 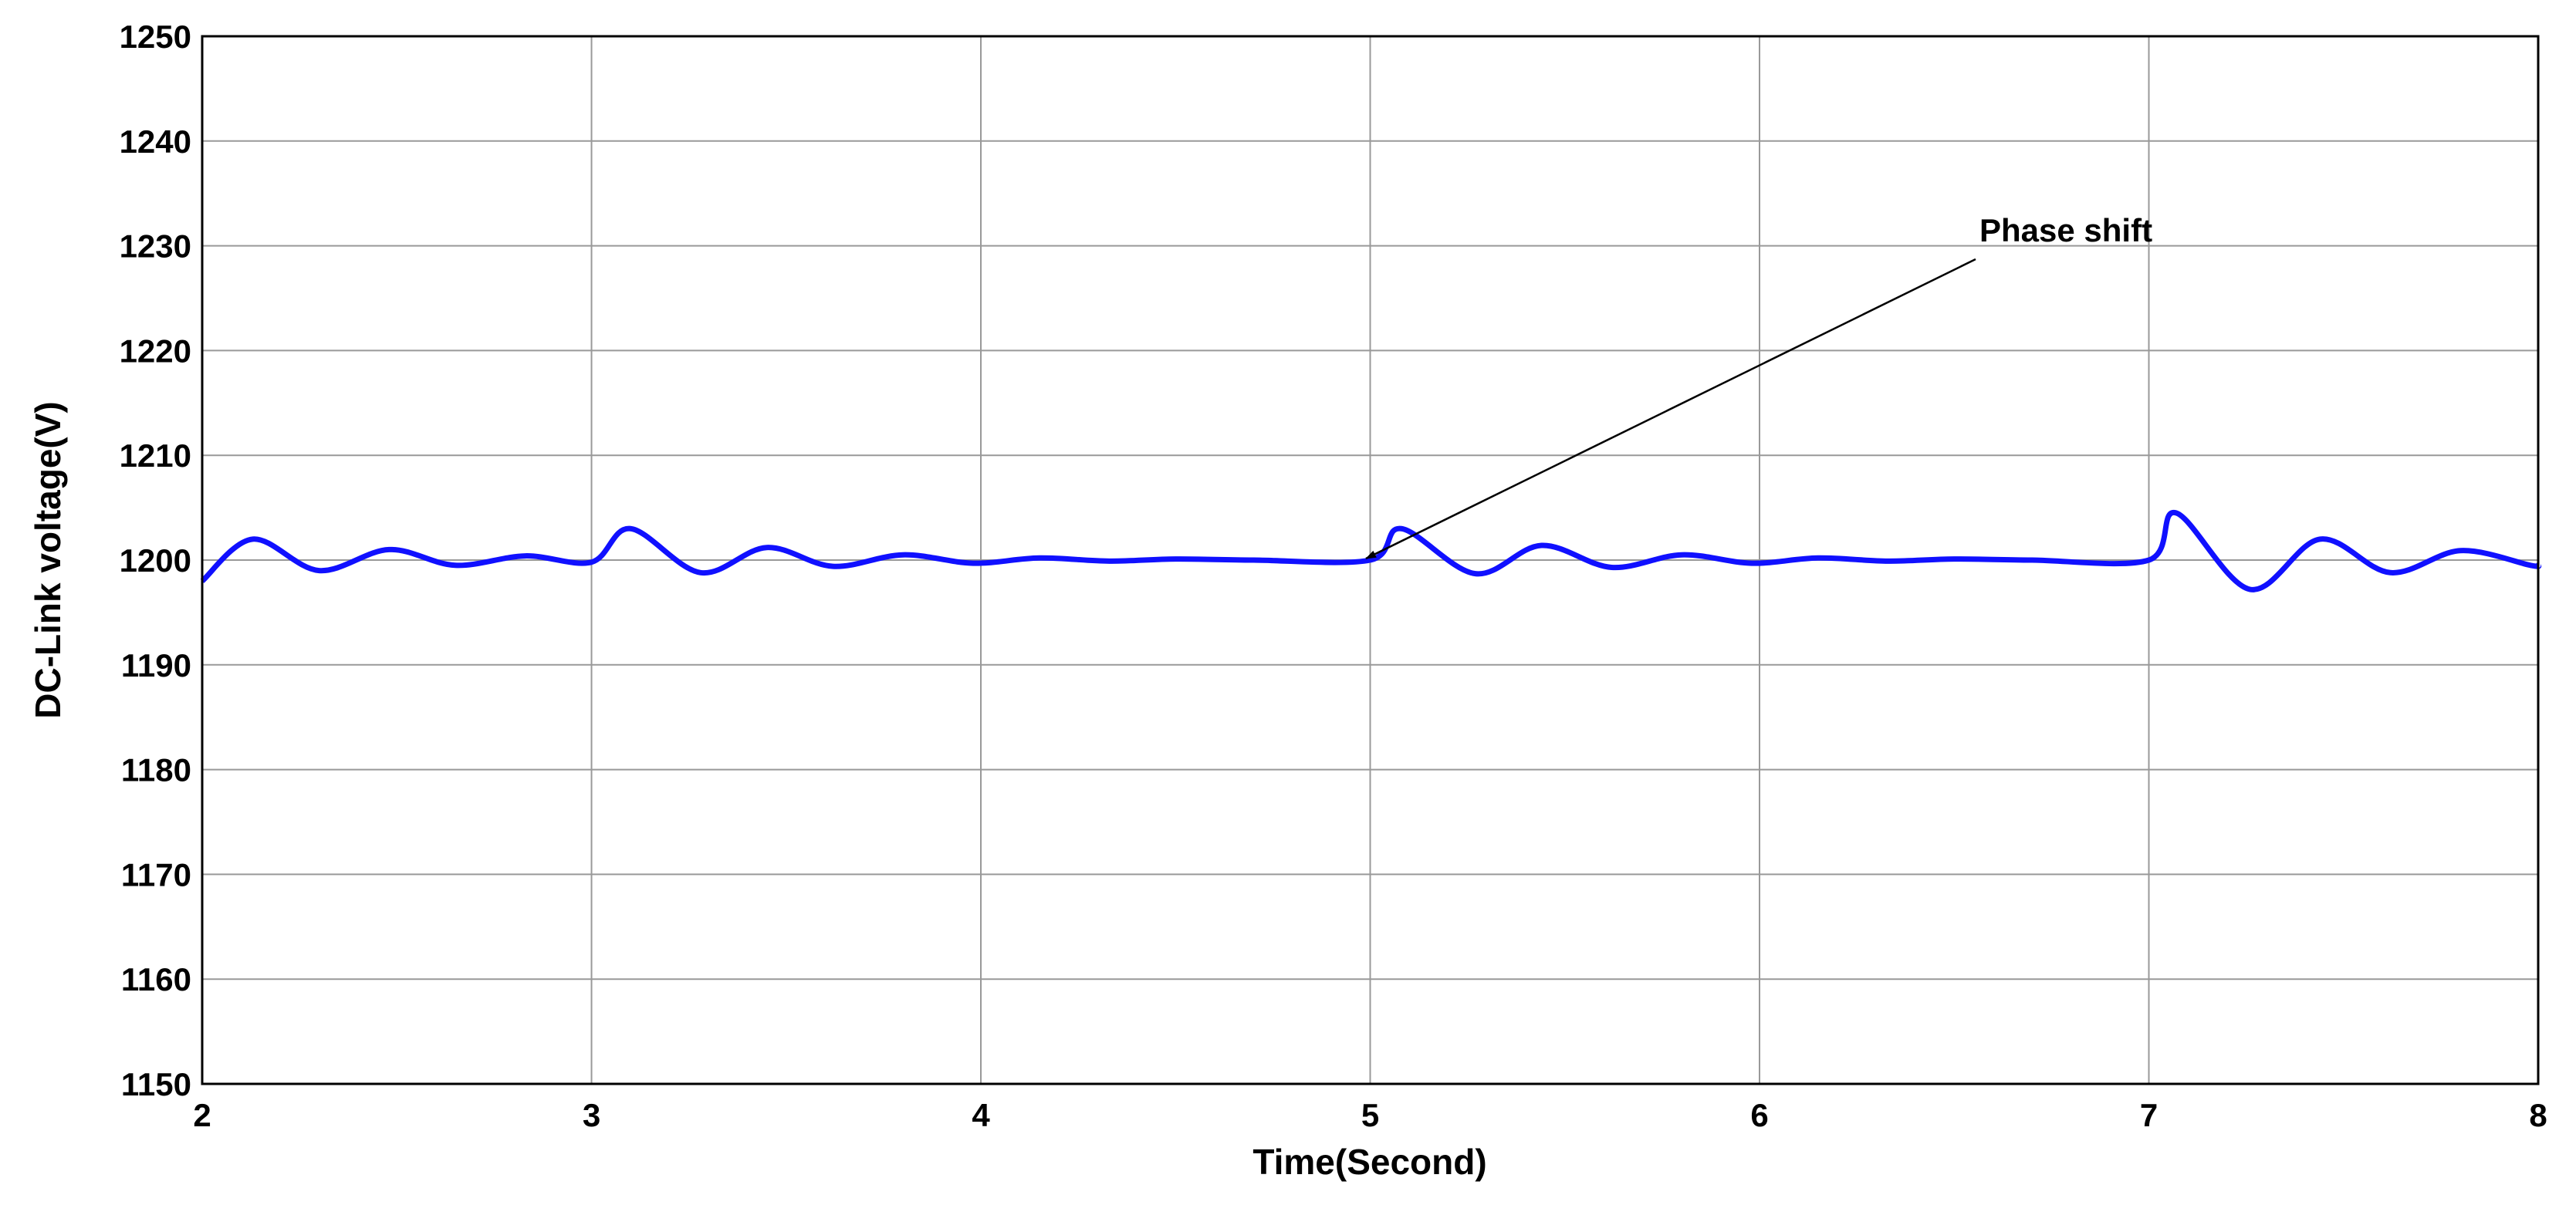 I want to click on x-tick-label: 8, so click(x=2538, y=1115).